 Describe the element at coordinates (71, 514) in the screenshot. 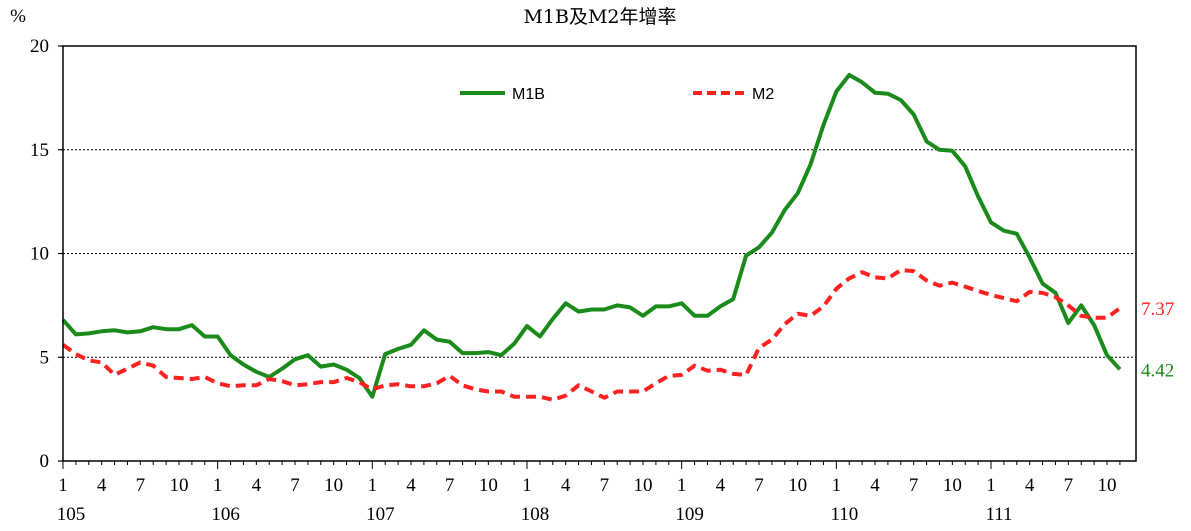

I see `x-tick-label-year: 105` at that location.